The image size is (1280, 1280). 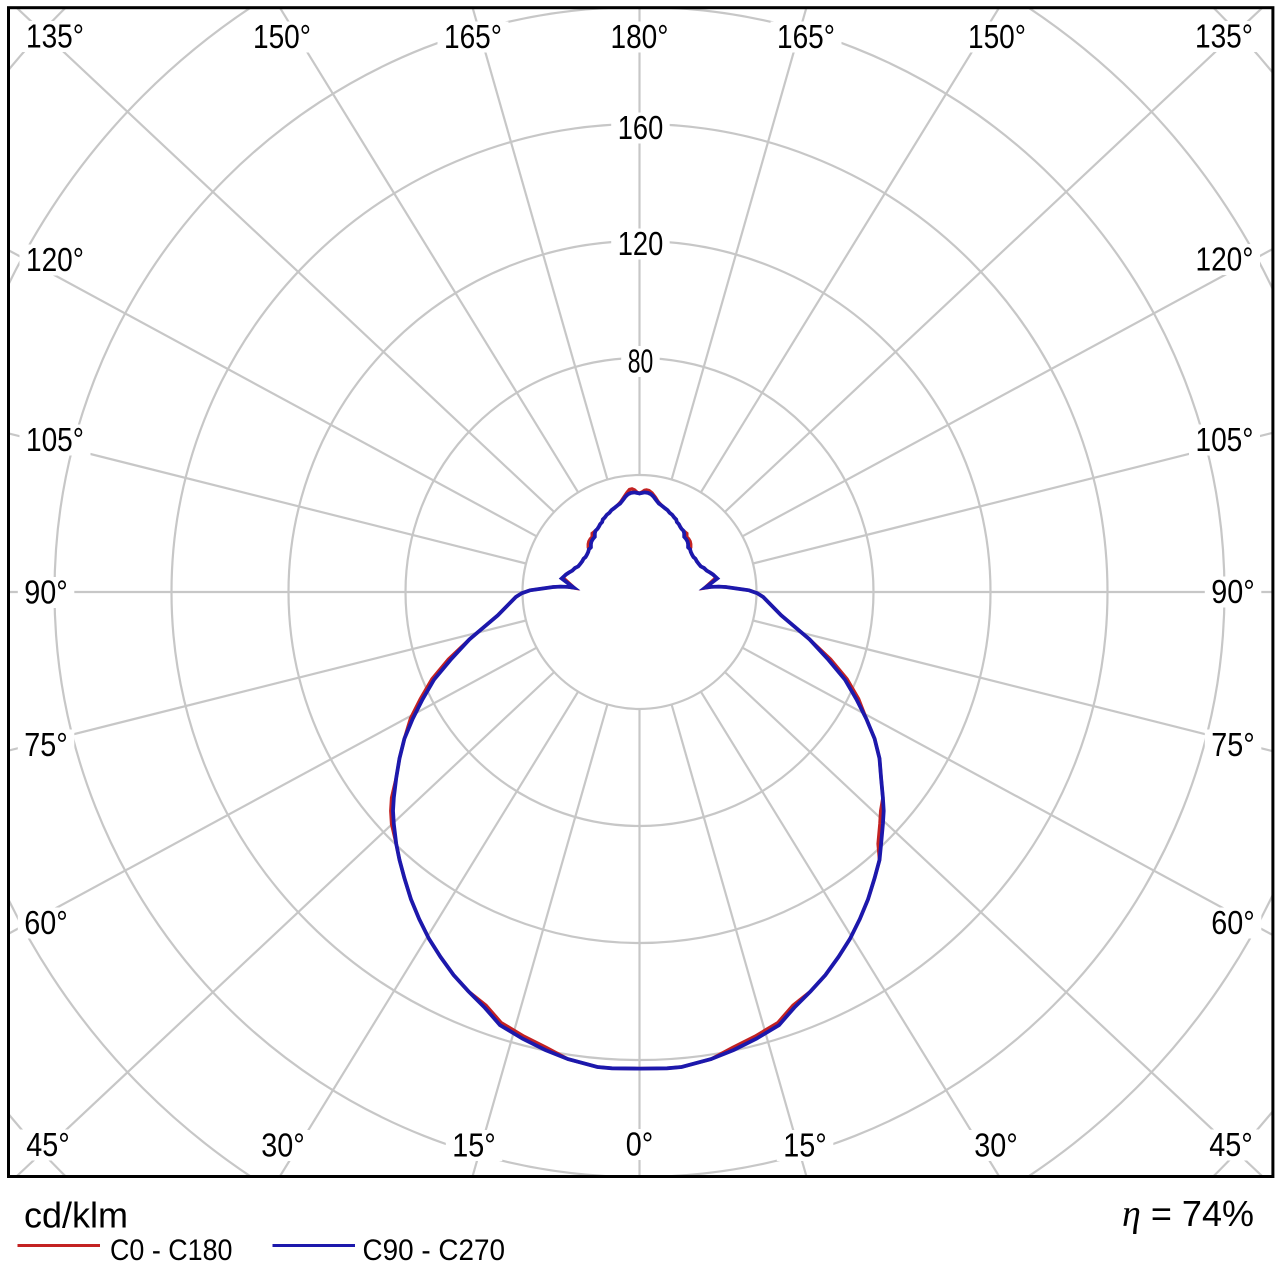 I want to click on svg-text: 0°, so click(x=640, y=1144).